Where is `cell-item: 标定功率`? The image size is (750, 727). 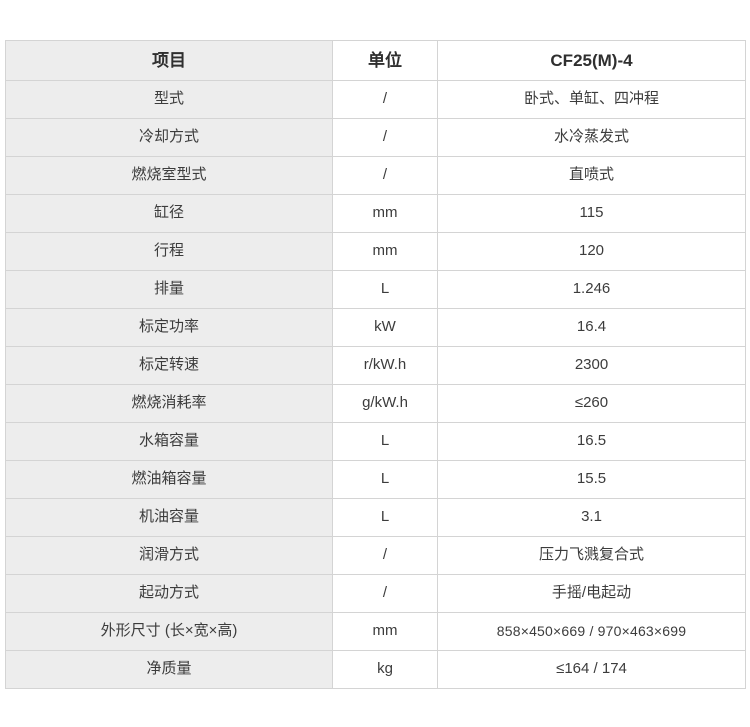 cell-item: 标定功率 is located at coordinates (169, 327).